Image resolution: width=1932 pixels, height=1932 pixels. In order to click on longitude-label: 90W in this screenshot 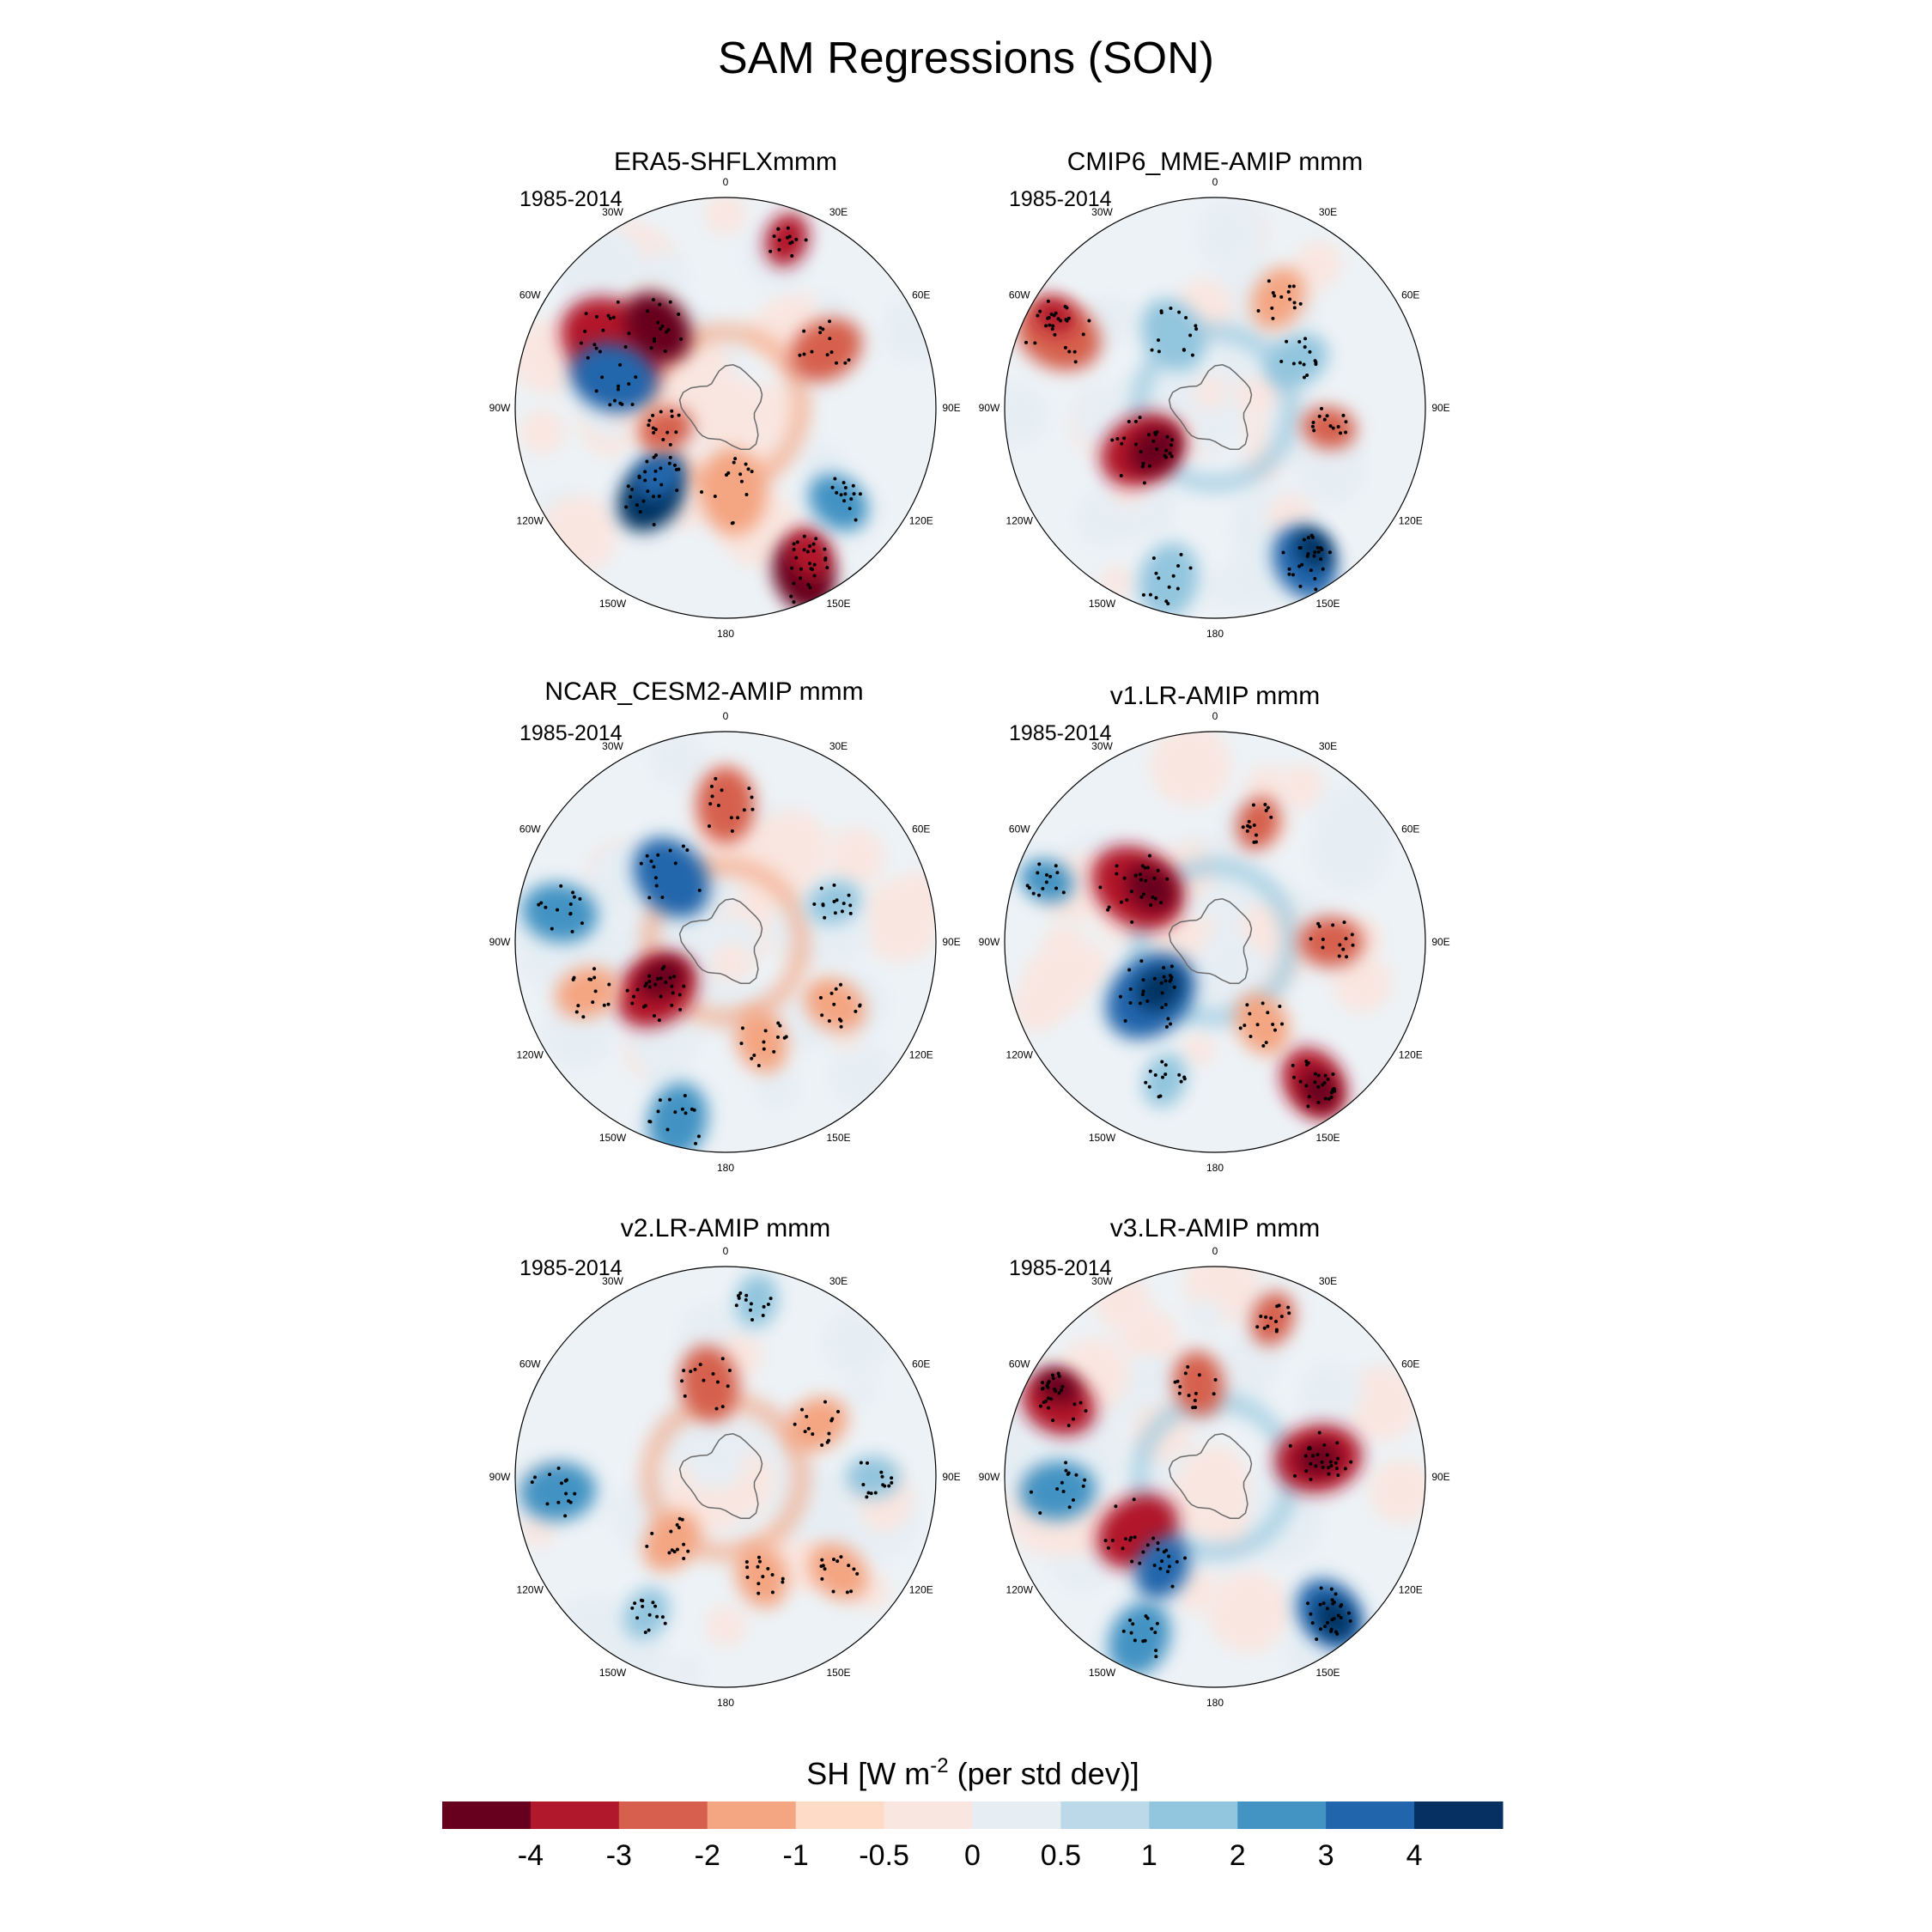, I will do `click(990, 942)`.